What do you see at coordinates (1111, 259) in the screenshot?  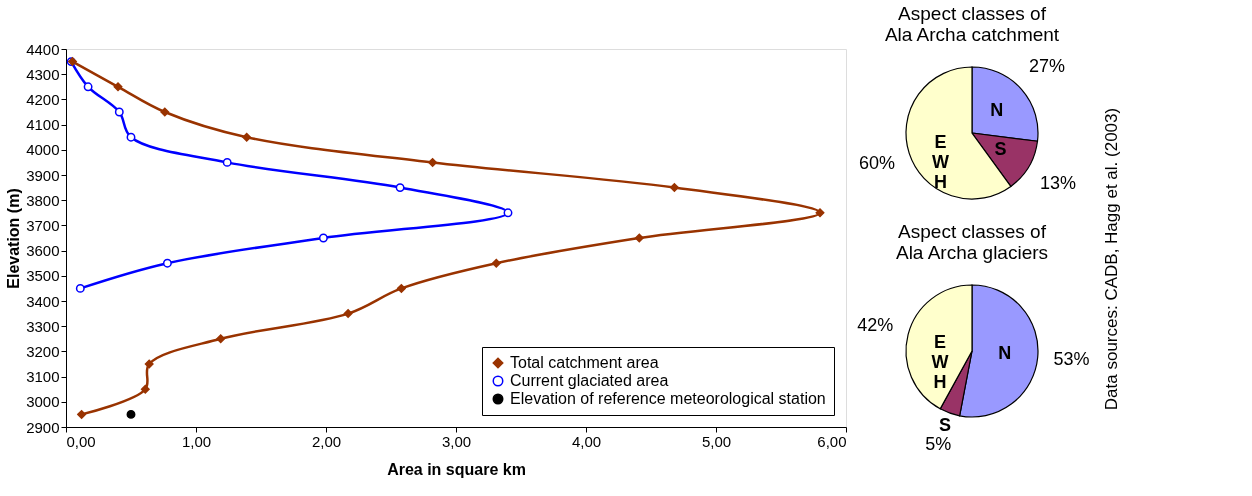 I see `text: Data sources: CADB, Hagg et al. (2003)` at bounding box center [1111, 259].